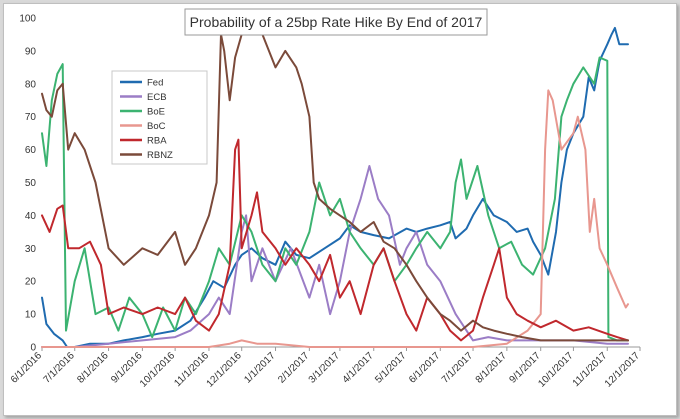 The width and height of the screenshot is (680, 419). I want to click on x-tick-label: 2/1/2017, so click(294, 368).